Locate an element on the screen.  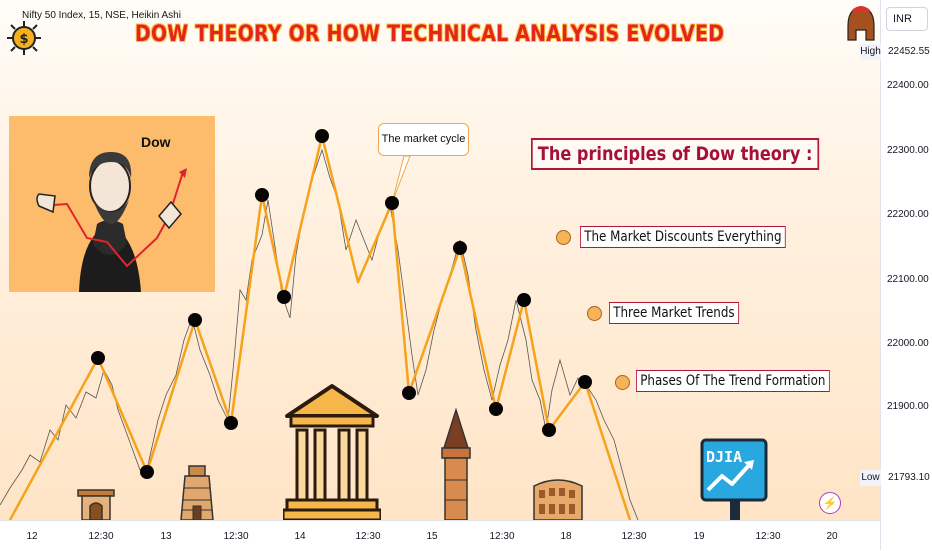
logo-icon: $ is located at coordinates (24, 38).